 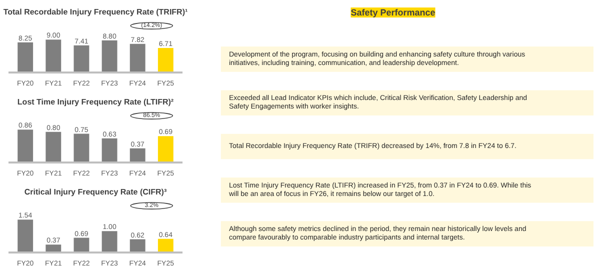 I want to click on chart-title: Critical Injury Frequency Rate (CIFR)³, so click(x=95, y=192).